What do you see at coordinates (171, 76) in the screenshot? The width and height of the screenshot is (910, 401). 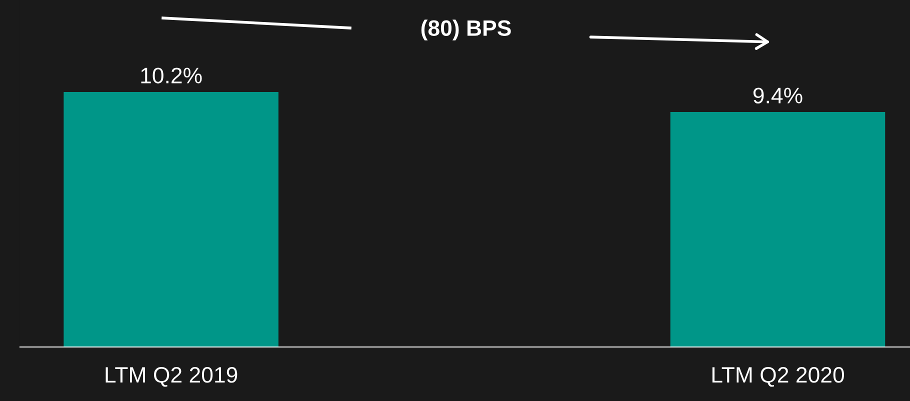 I see `data-label: 10.2%` at bounding box center [171, 76].